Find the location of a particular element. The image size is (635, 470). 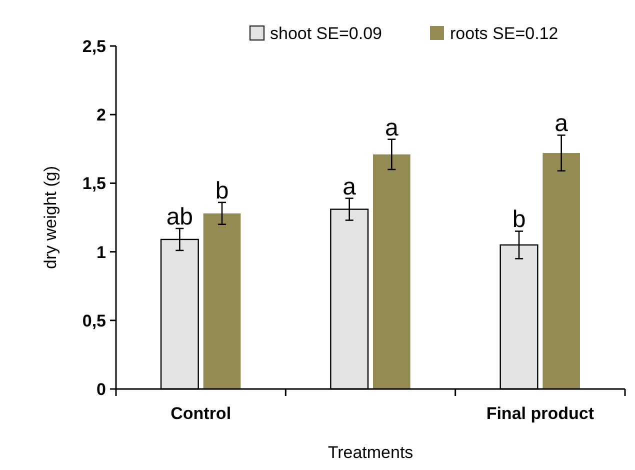

legend-label: shoot SE=0.09 is located at coordinates (326, 33).